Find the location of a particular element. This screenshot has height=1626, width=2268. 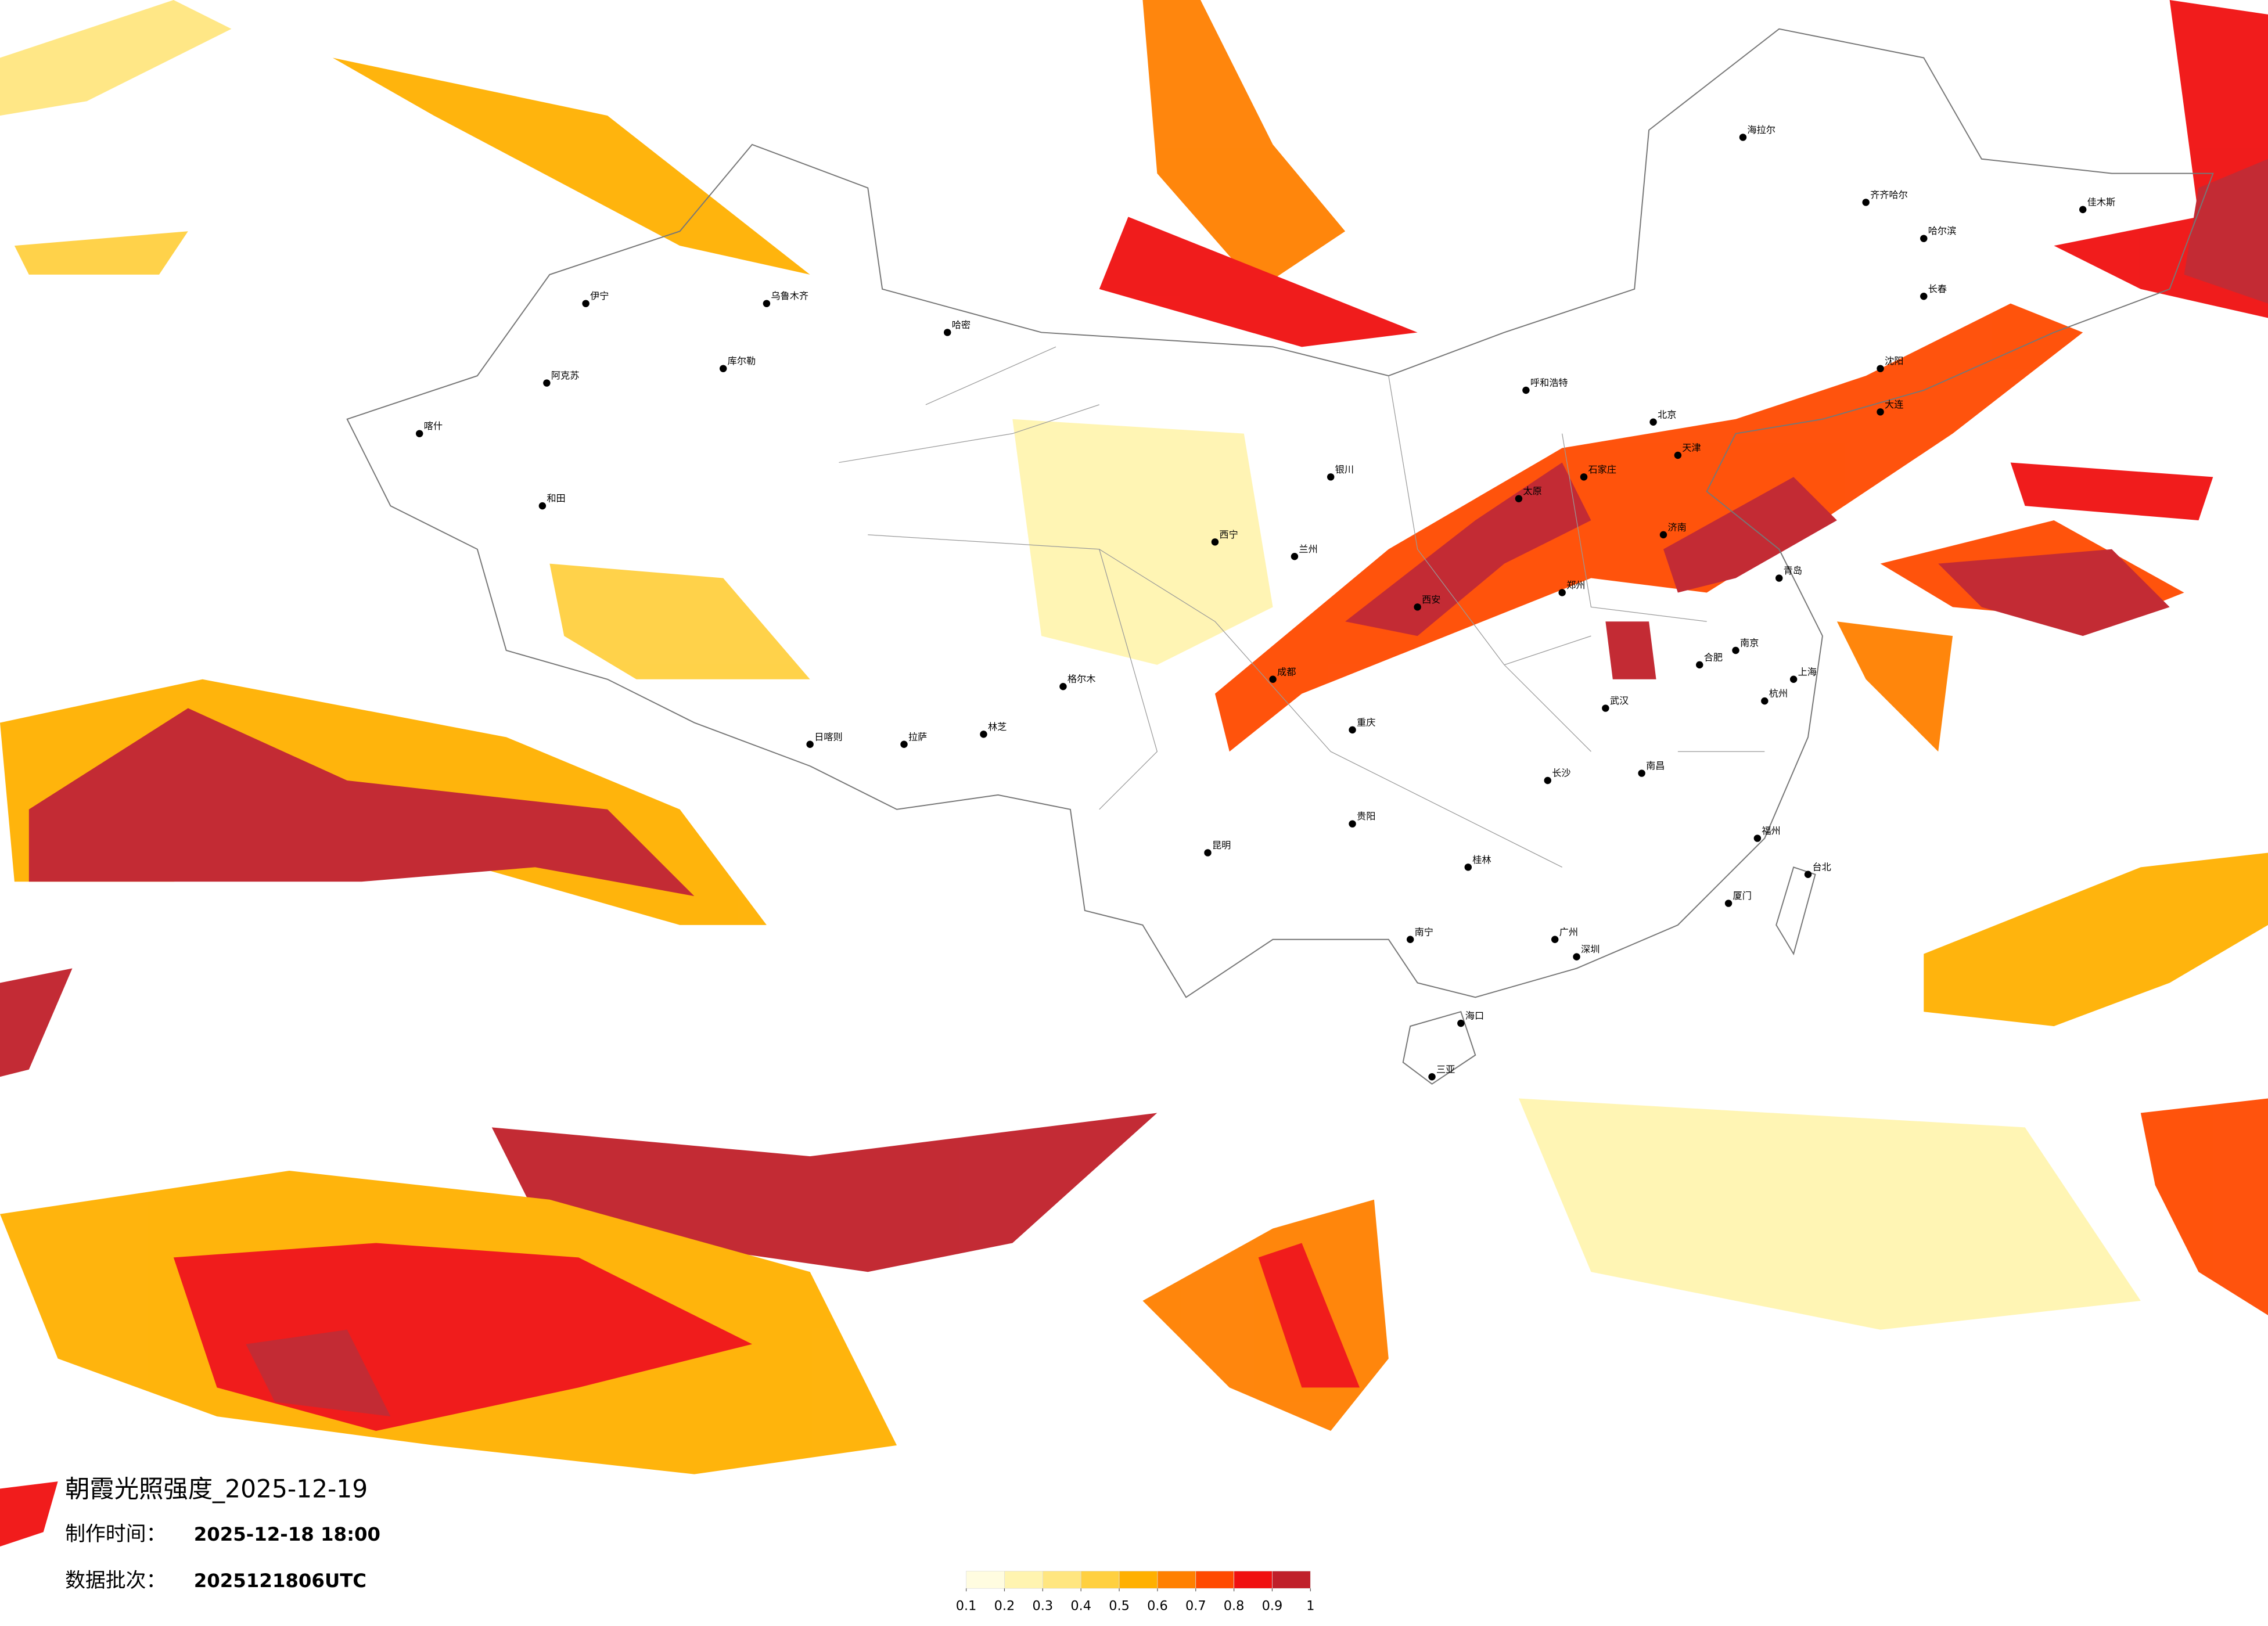

batch: 2025121806UTC is located at coordinates (280, 1581).